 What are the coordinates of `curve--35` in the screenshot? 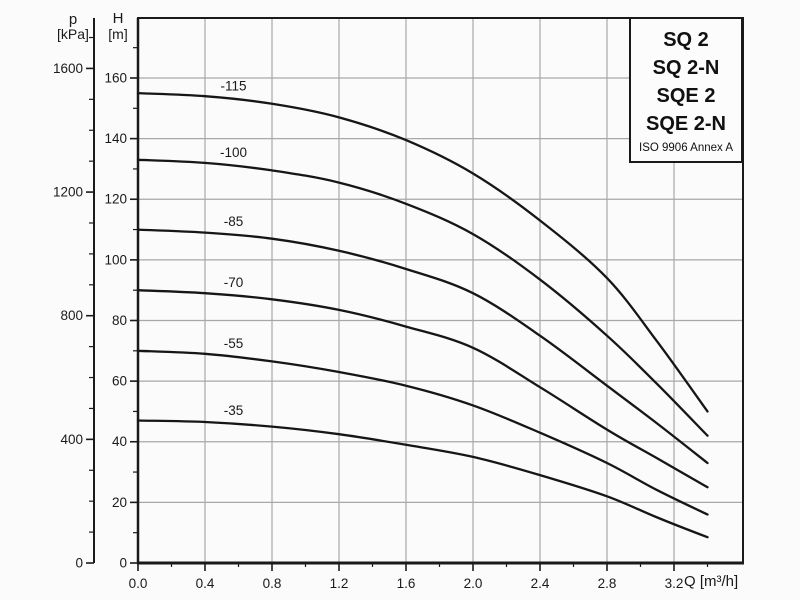 It's located at (422, 479).